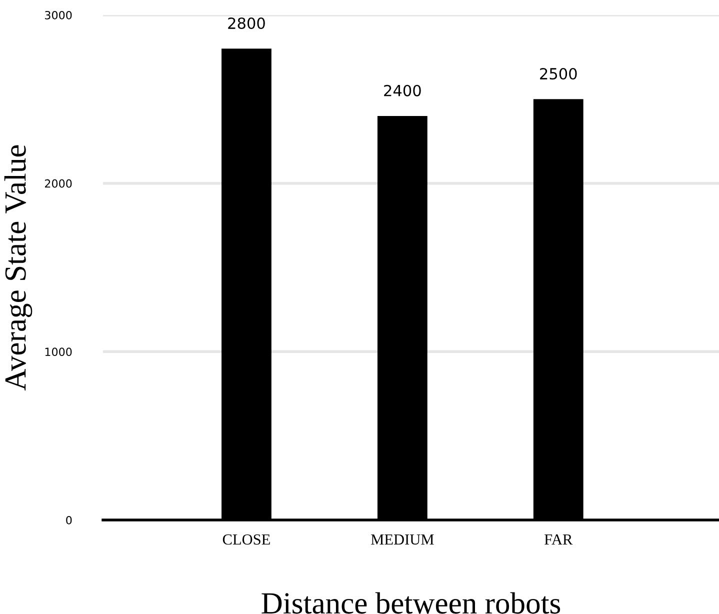 This screenshot has width=719, height=614. What do you see at coordinates (58, 15) in the screenshot?
I see `y-tick-label: 3000` at bounding box center [58, 15].